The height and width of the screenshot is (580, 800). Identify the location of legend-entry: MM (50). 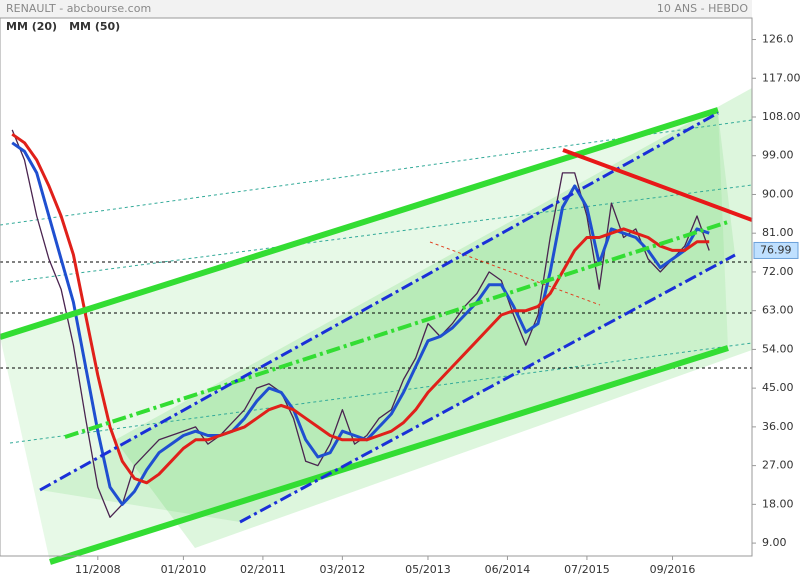
(94, 26).